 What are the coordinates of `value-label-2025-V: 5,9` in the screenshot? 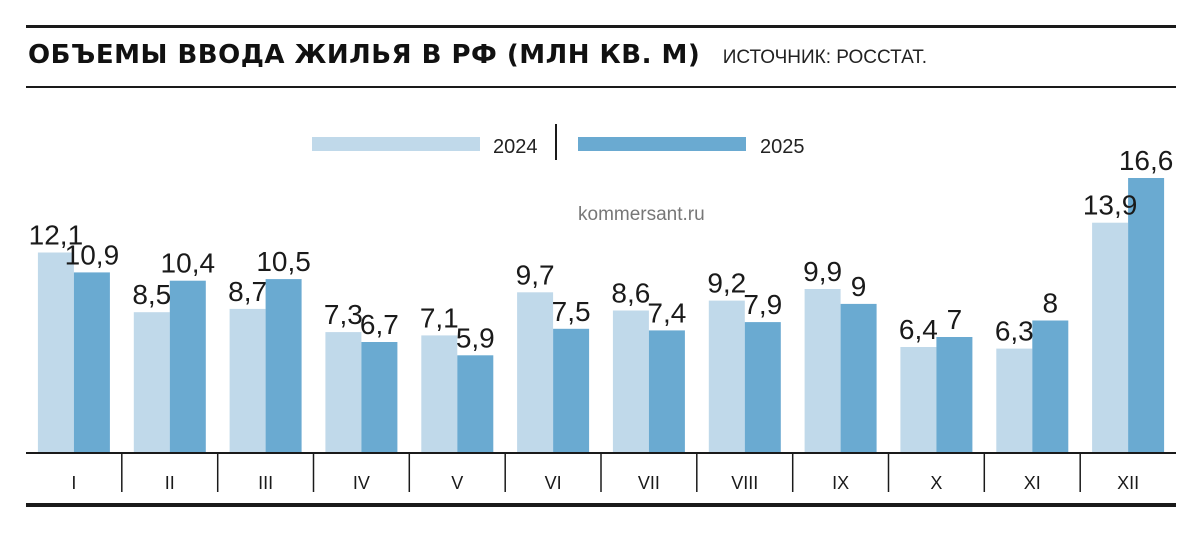 It's located at (475, 337).